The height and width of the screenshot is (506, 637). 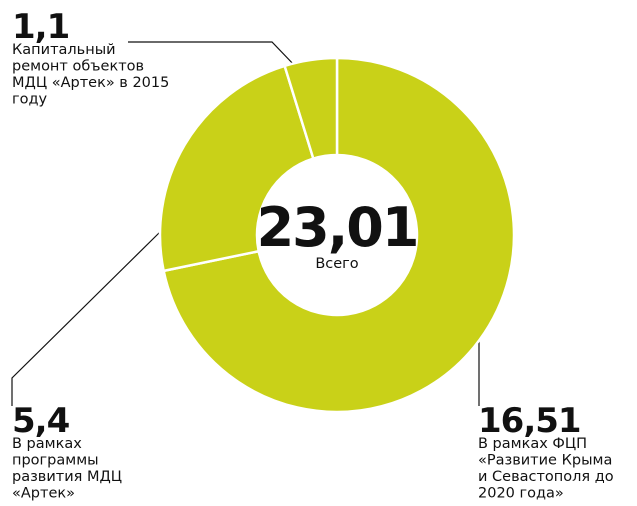 What do you see at coordinates (545, 461) in the screenshot?
I see `category-label: «Развитие Крыма` at bounding box center [545, 461].